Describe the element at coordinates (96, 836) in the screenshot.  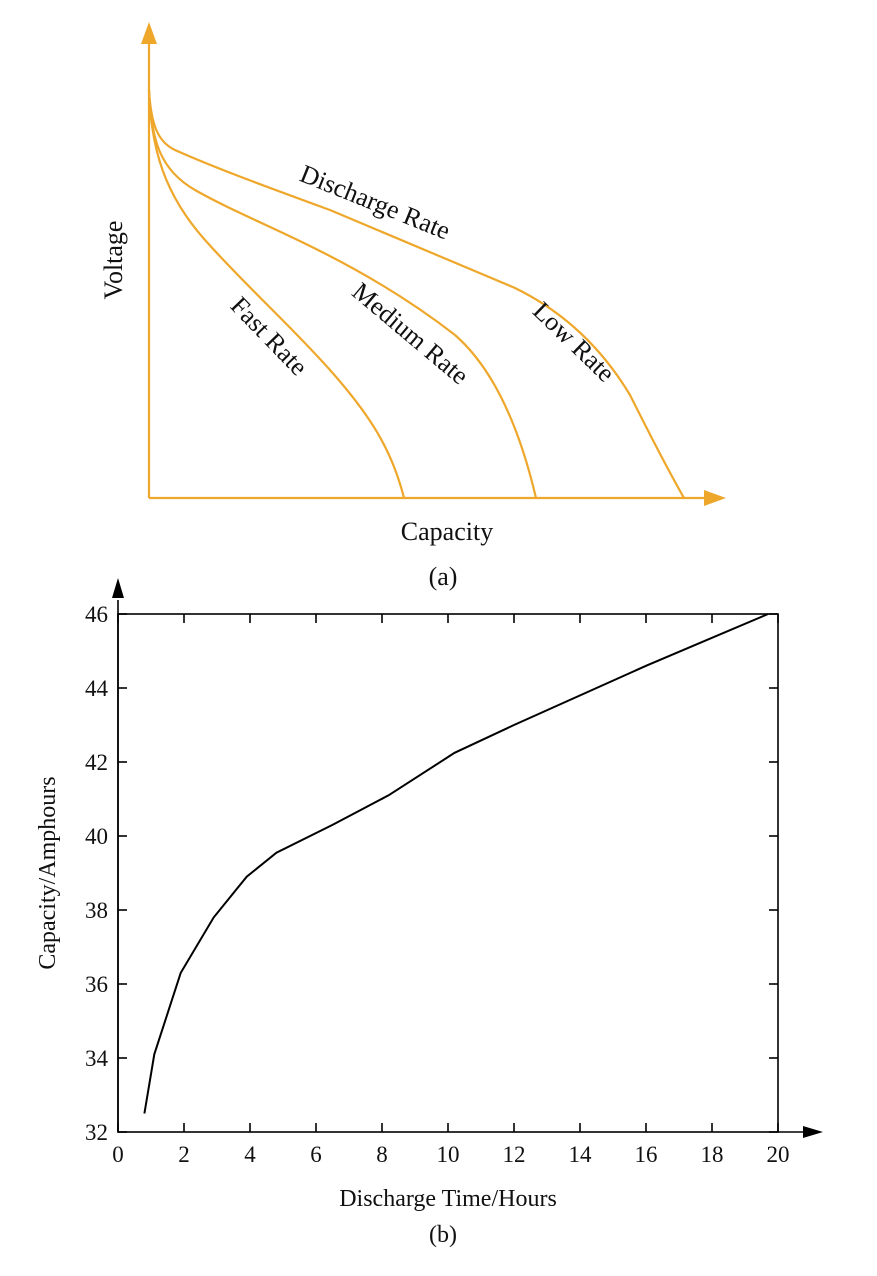
I see `y-tick-label: 40` at that location.